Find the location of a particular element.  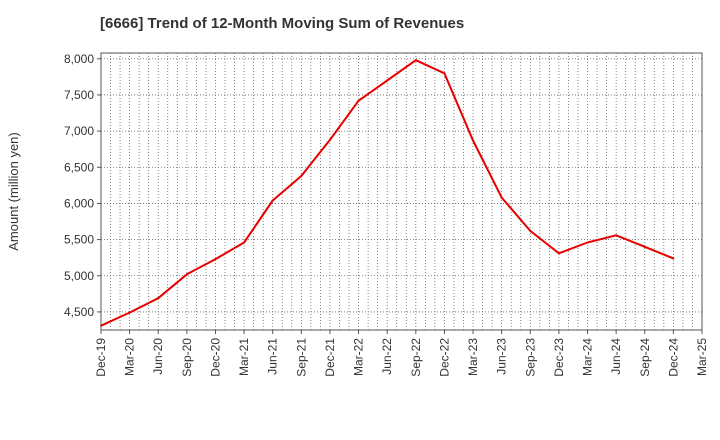

x-tick-label: Mar-23 is located at coordinates (473, 357).